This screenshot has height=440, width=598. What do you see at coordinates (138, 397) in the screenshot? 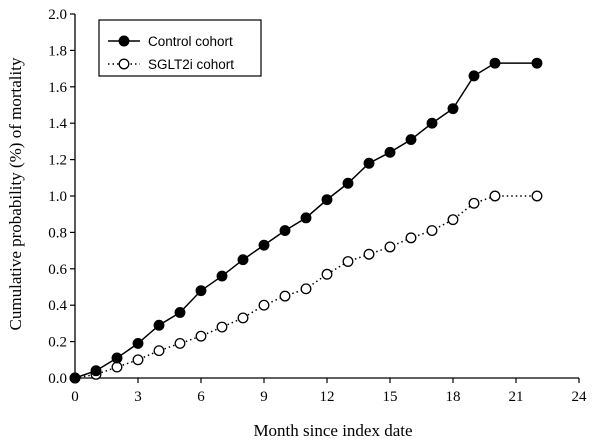
I see `x-tick-label: 3` at bounding box center [138, 397].